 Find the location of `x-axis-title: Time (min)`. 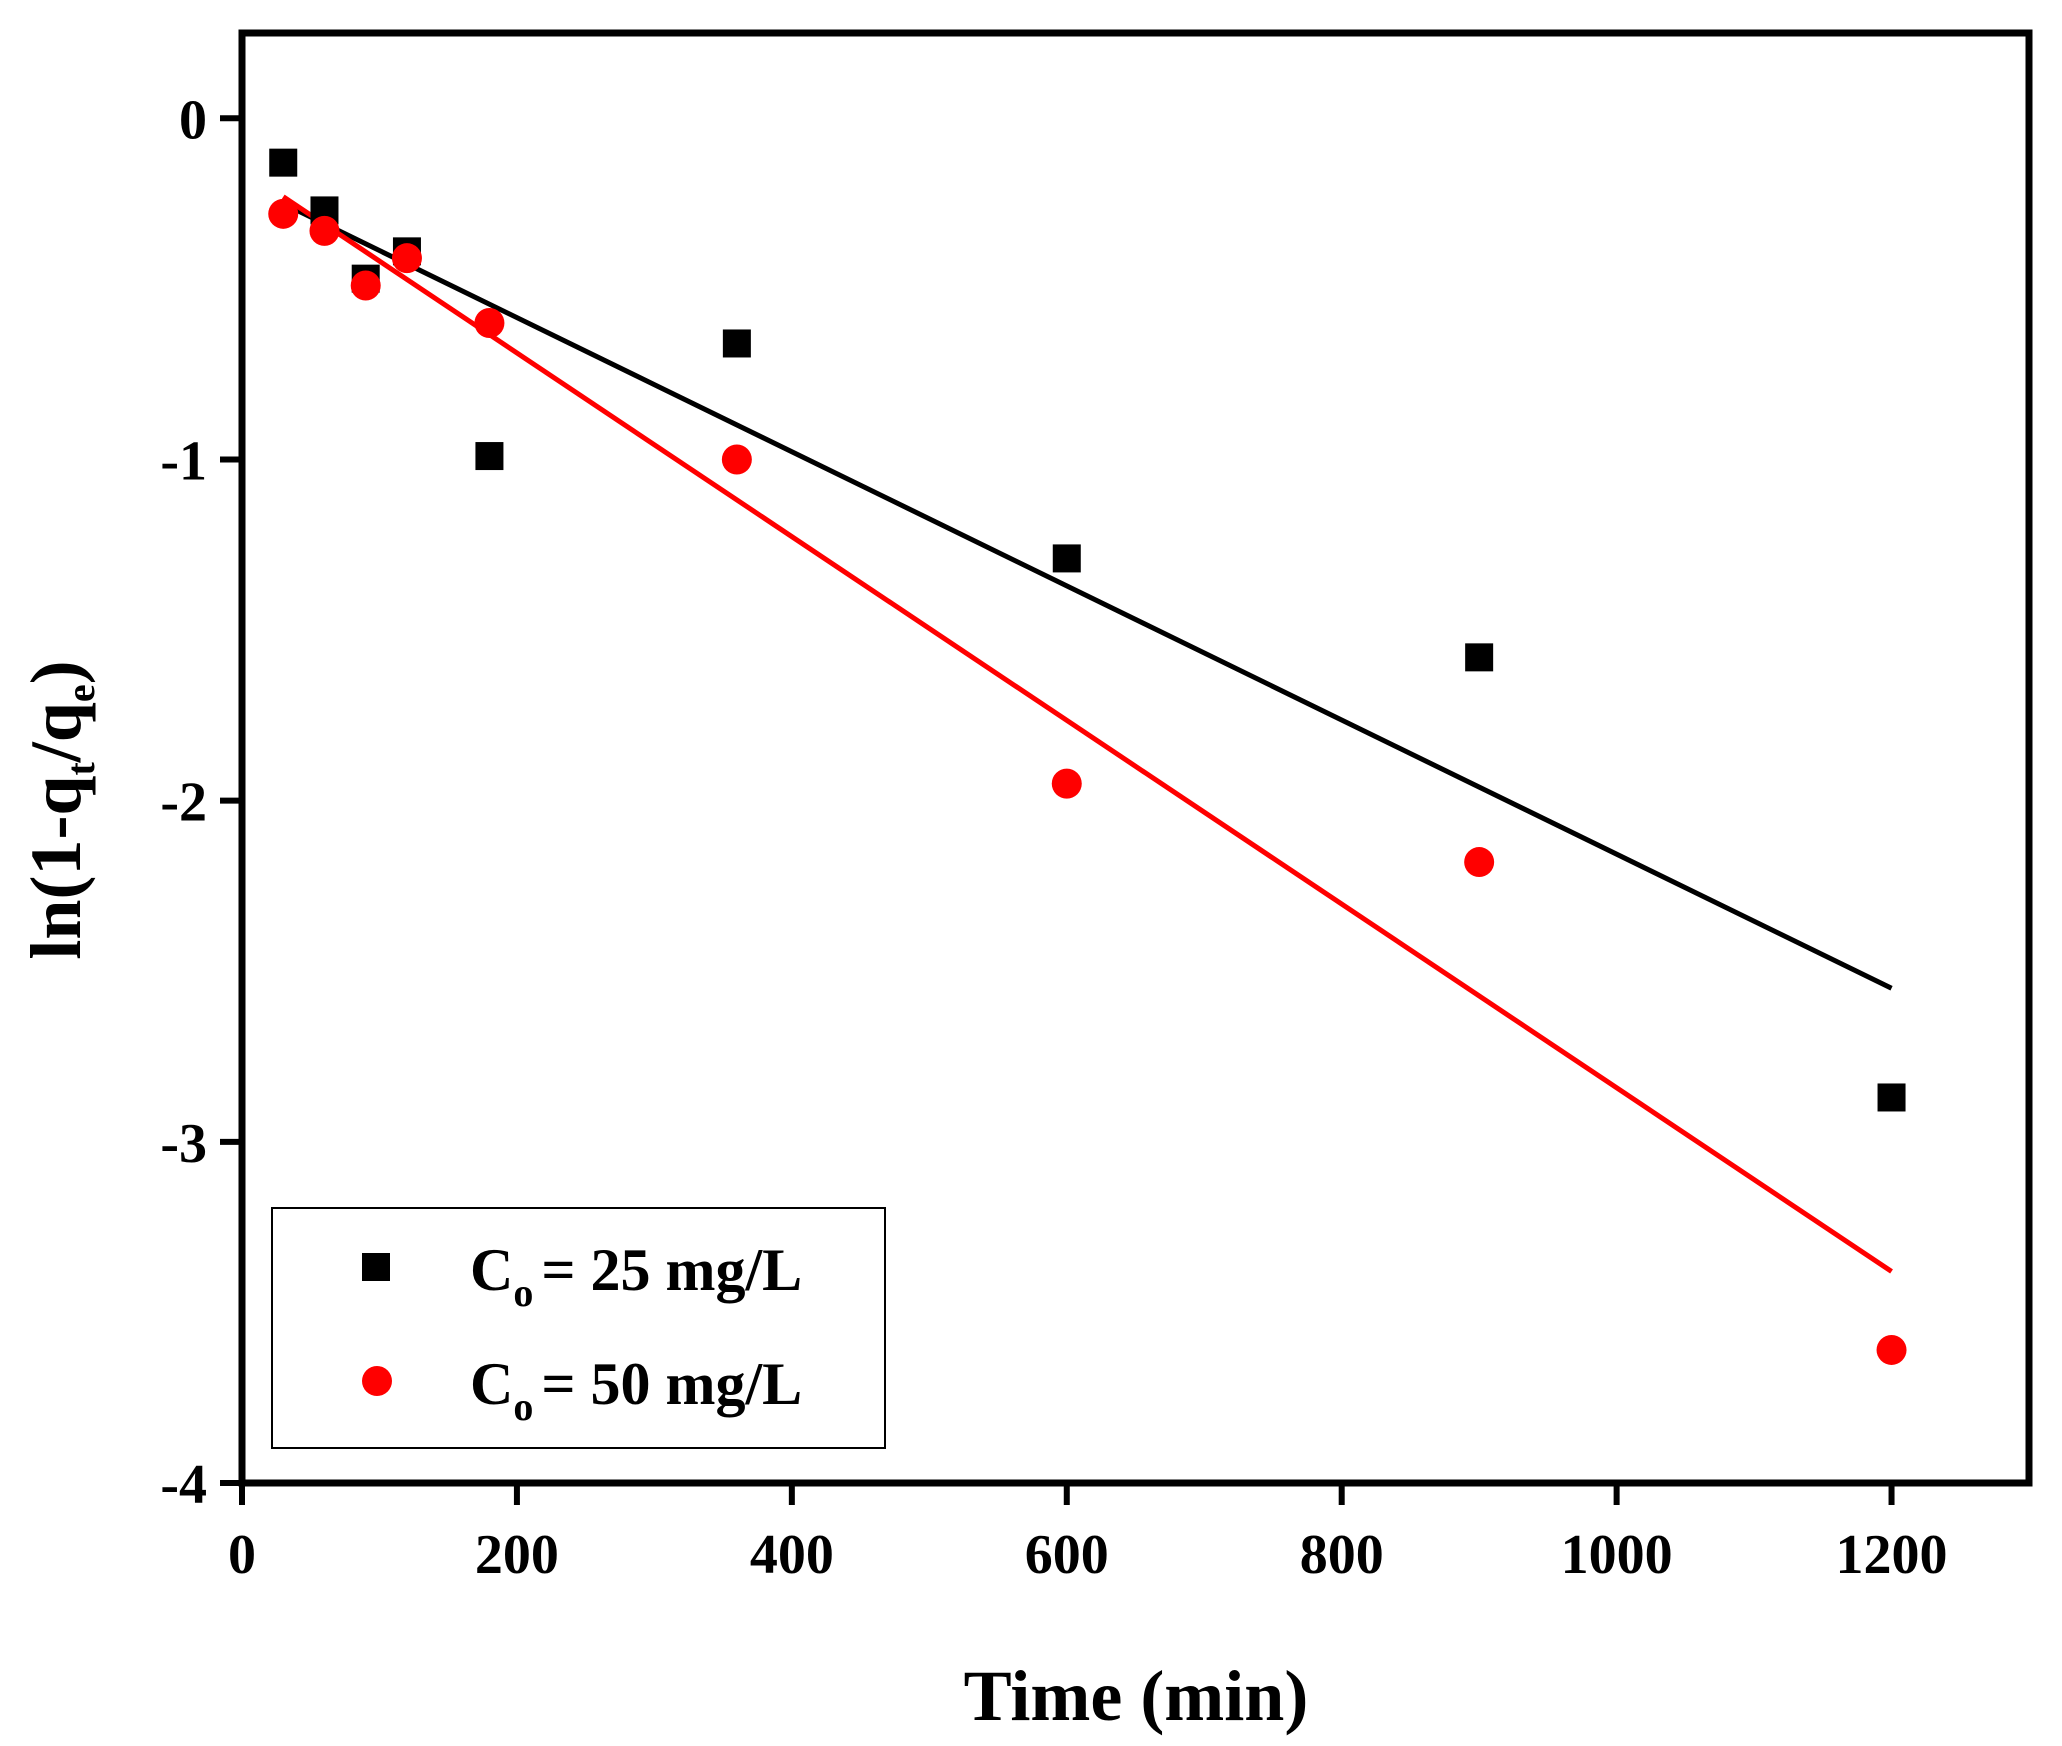

x-axis-title: Time (min) is located at coordinates (1136, 1696).